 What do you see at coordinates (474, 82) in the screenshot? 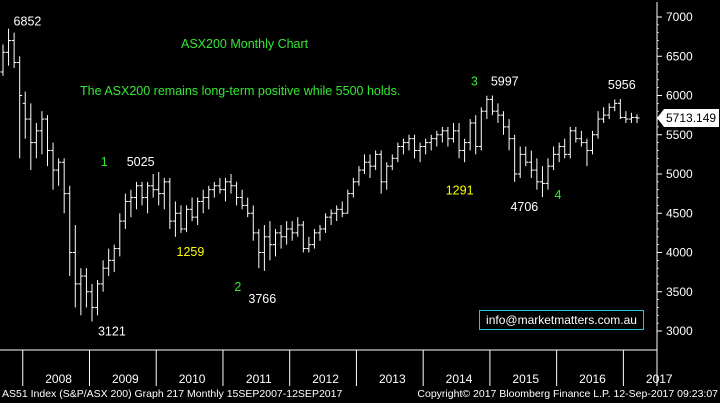
I see `chart-annotation-label: 3` at bounding box center [474, 82].